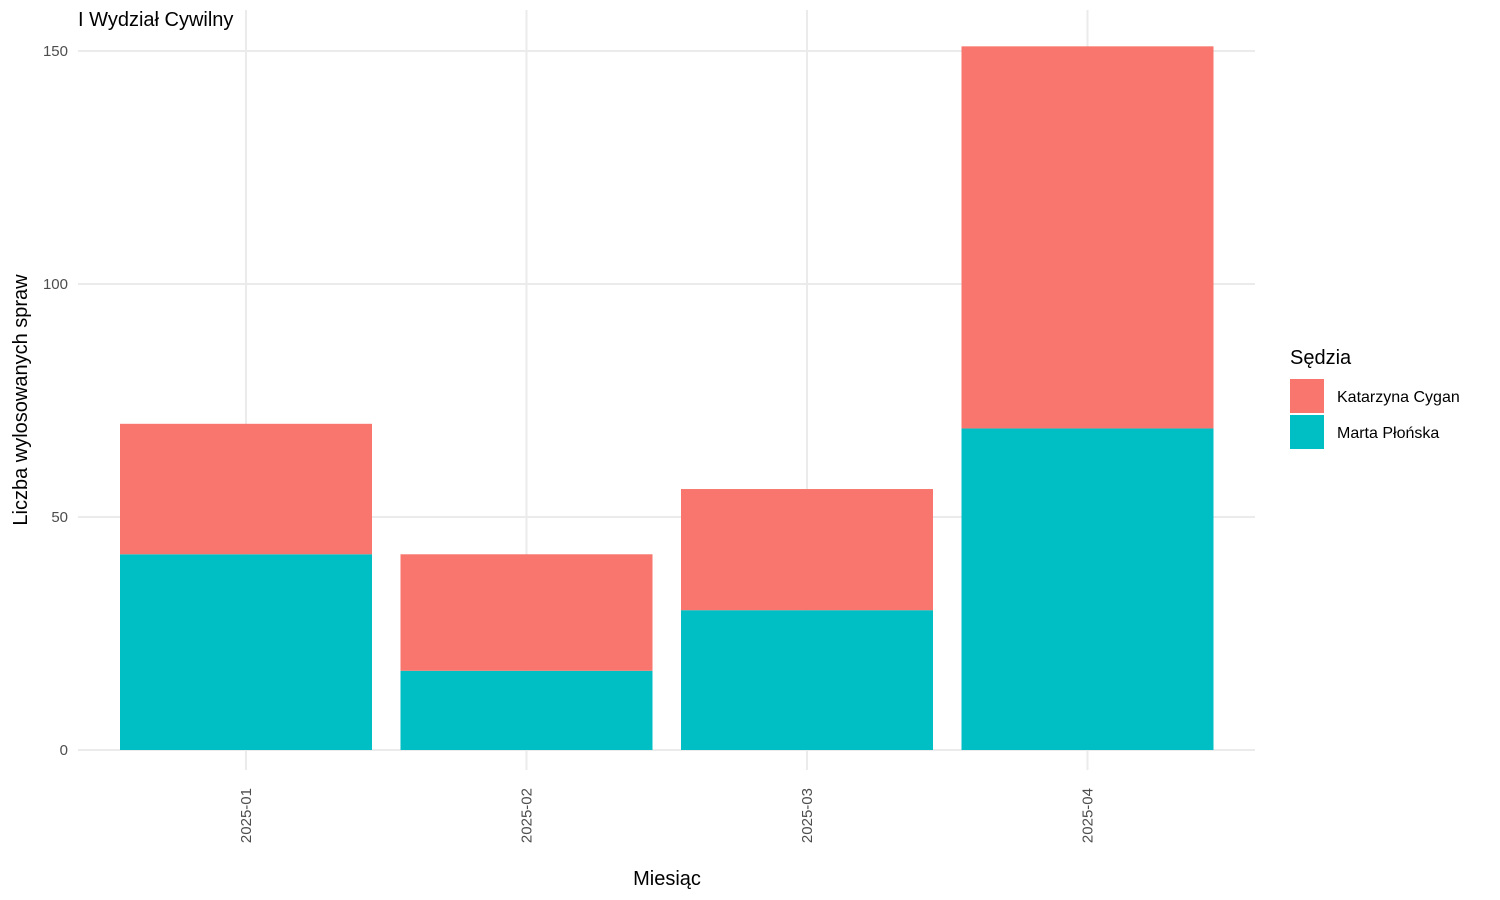  What do you see at coordinates (59, 517) in the screenshot?
I see `y-tick-label: 50` at bounding box center [59, 517].